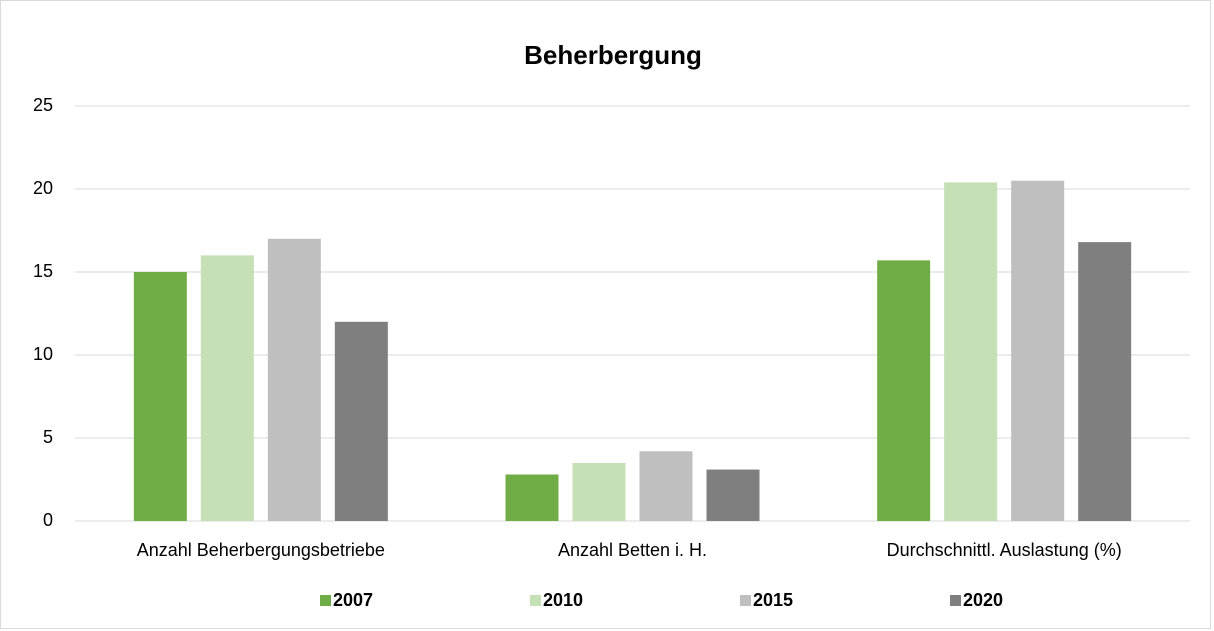 The width and height of the screenshot is (1214, 631). Describe the element at coordinates (632, 550) in the screenshot. I see `x-tick-label: Anzahl Betten i. H.` at that location.